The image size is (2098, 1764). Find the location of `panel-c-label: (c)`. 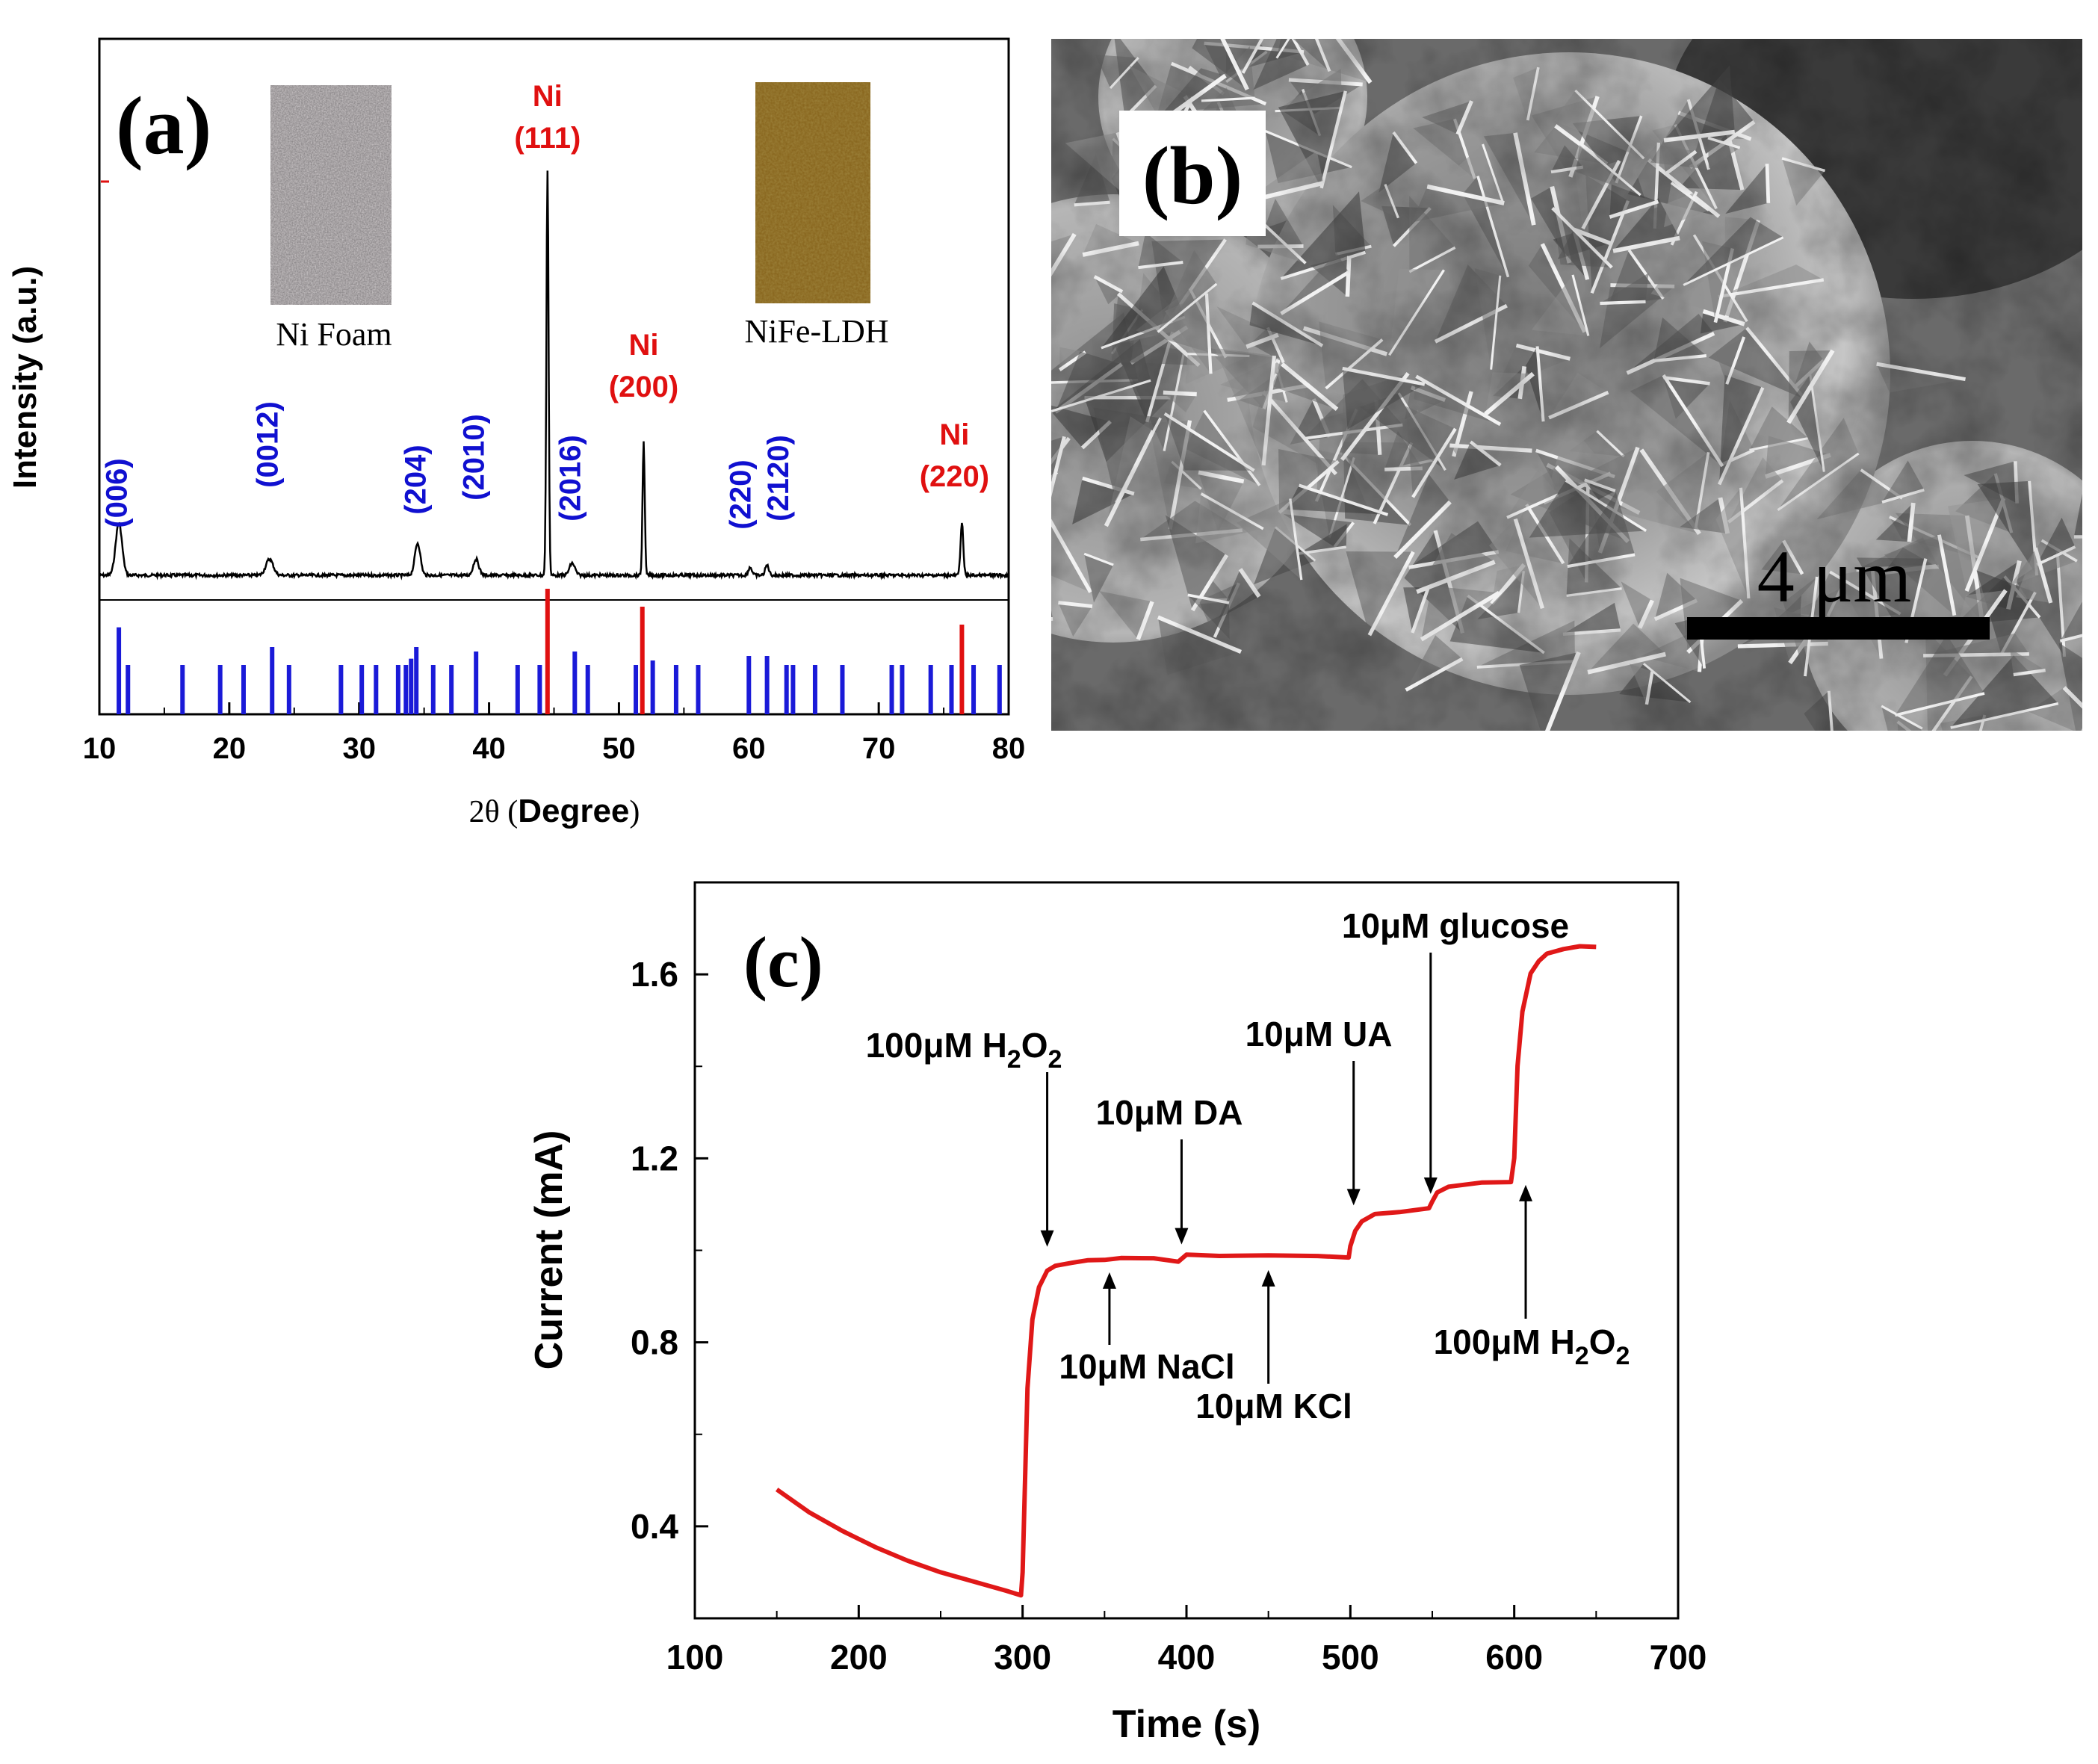

panel-c-label: (c) is located at coordinates (783, 962).